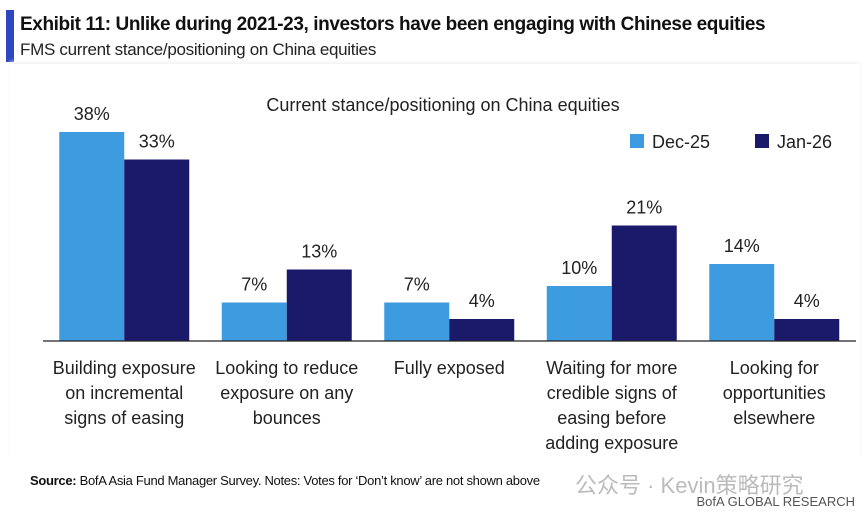 Image resolution: width=865 pixels, height=520 pixels. Describe the element at coordinates (286, 393) in the screenshot. I see `category-label: exposure on any` at that location.